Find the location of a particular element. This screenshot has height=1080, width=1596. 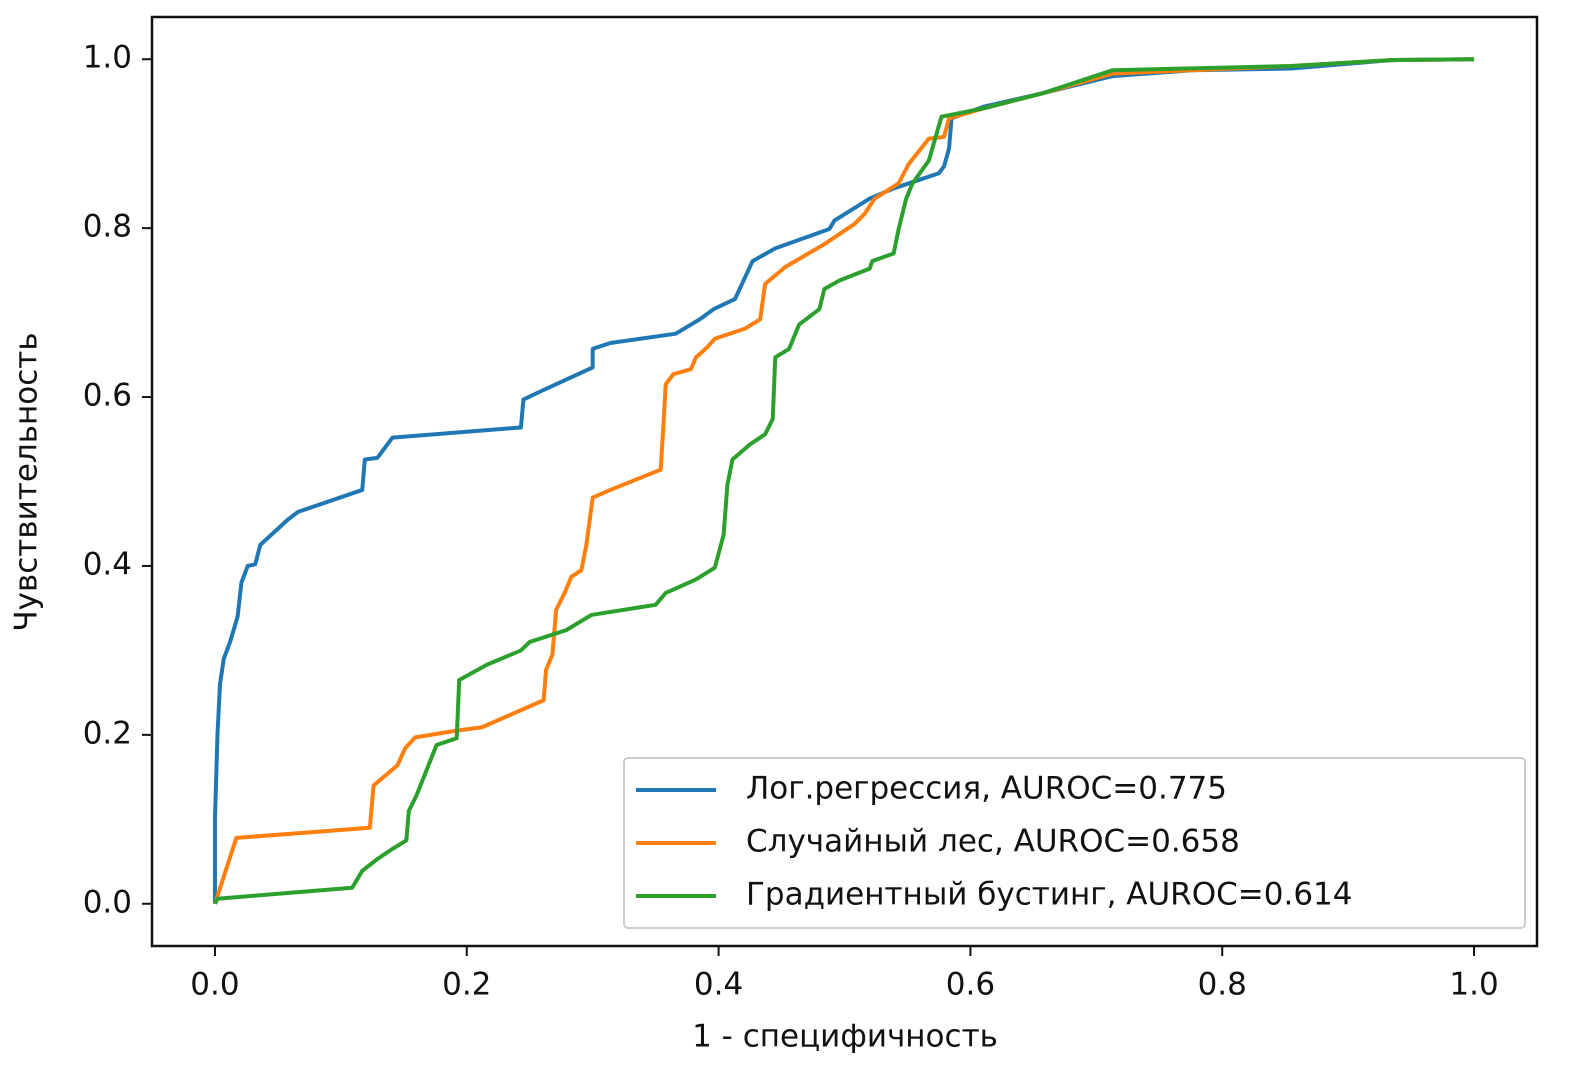

x-tick-label: 1.0 is located at coordinates (1473, 985).